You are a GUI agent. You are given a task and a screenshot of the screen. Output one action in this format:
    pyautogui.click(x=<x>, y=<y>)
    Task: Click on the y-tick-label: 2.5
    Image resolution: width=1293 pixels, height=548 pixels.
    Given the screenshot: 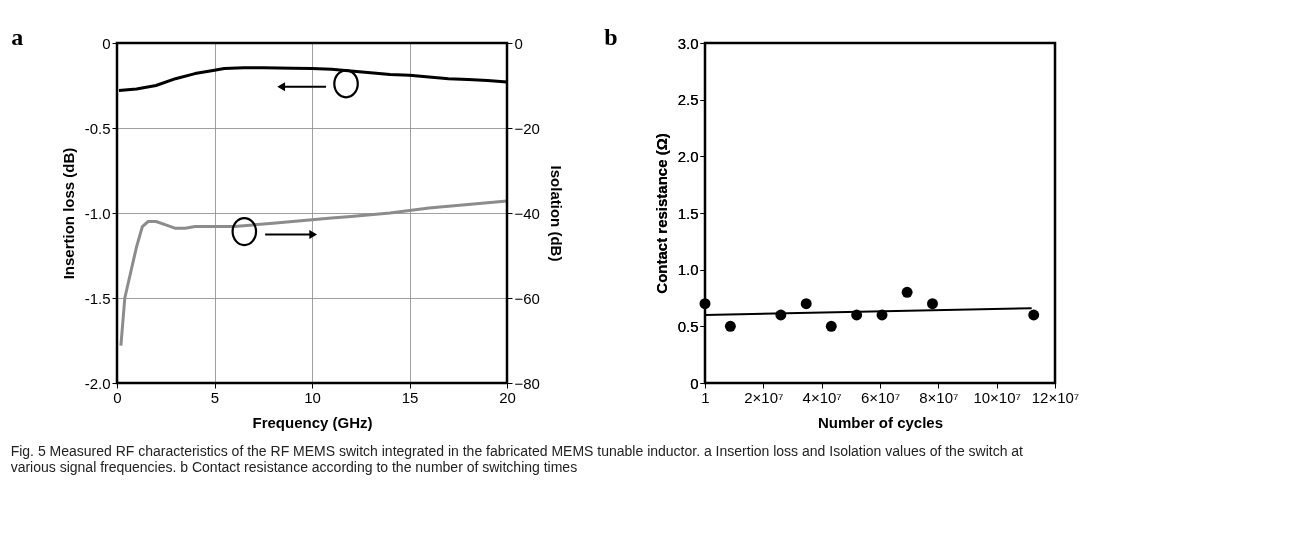 What is the action you would take?
    pyautogui.click(x=688, y=100)
    